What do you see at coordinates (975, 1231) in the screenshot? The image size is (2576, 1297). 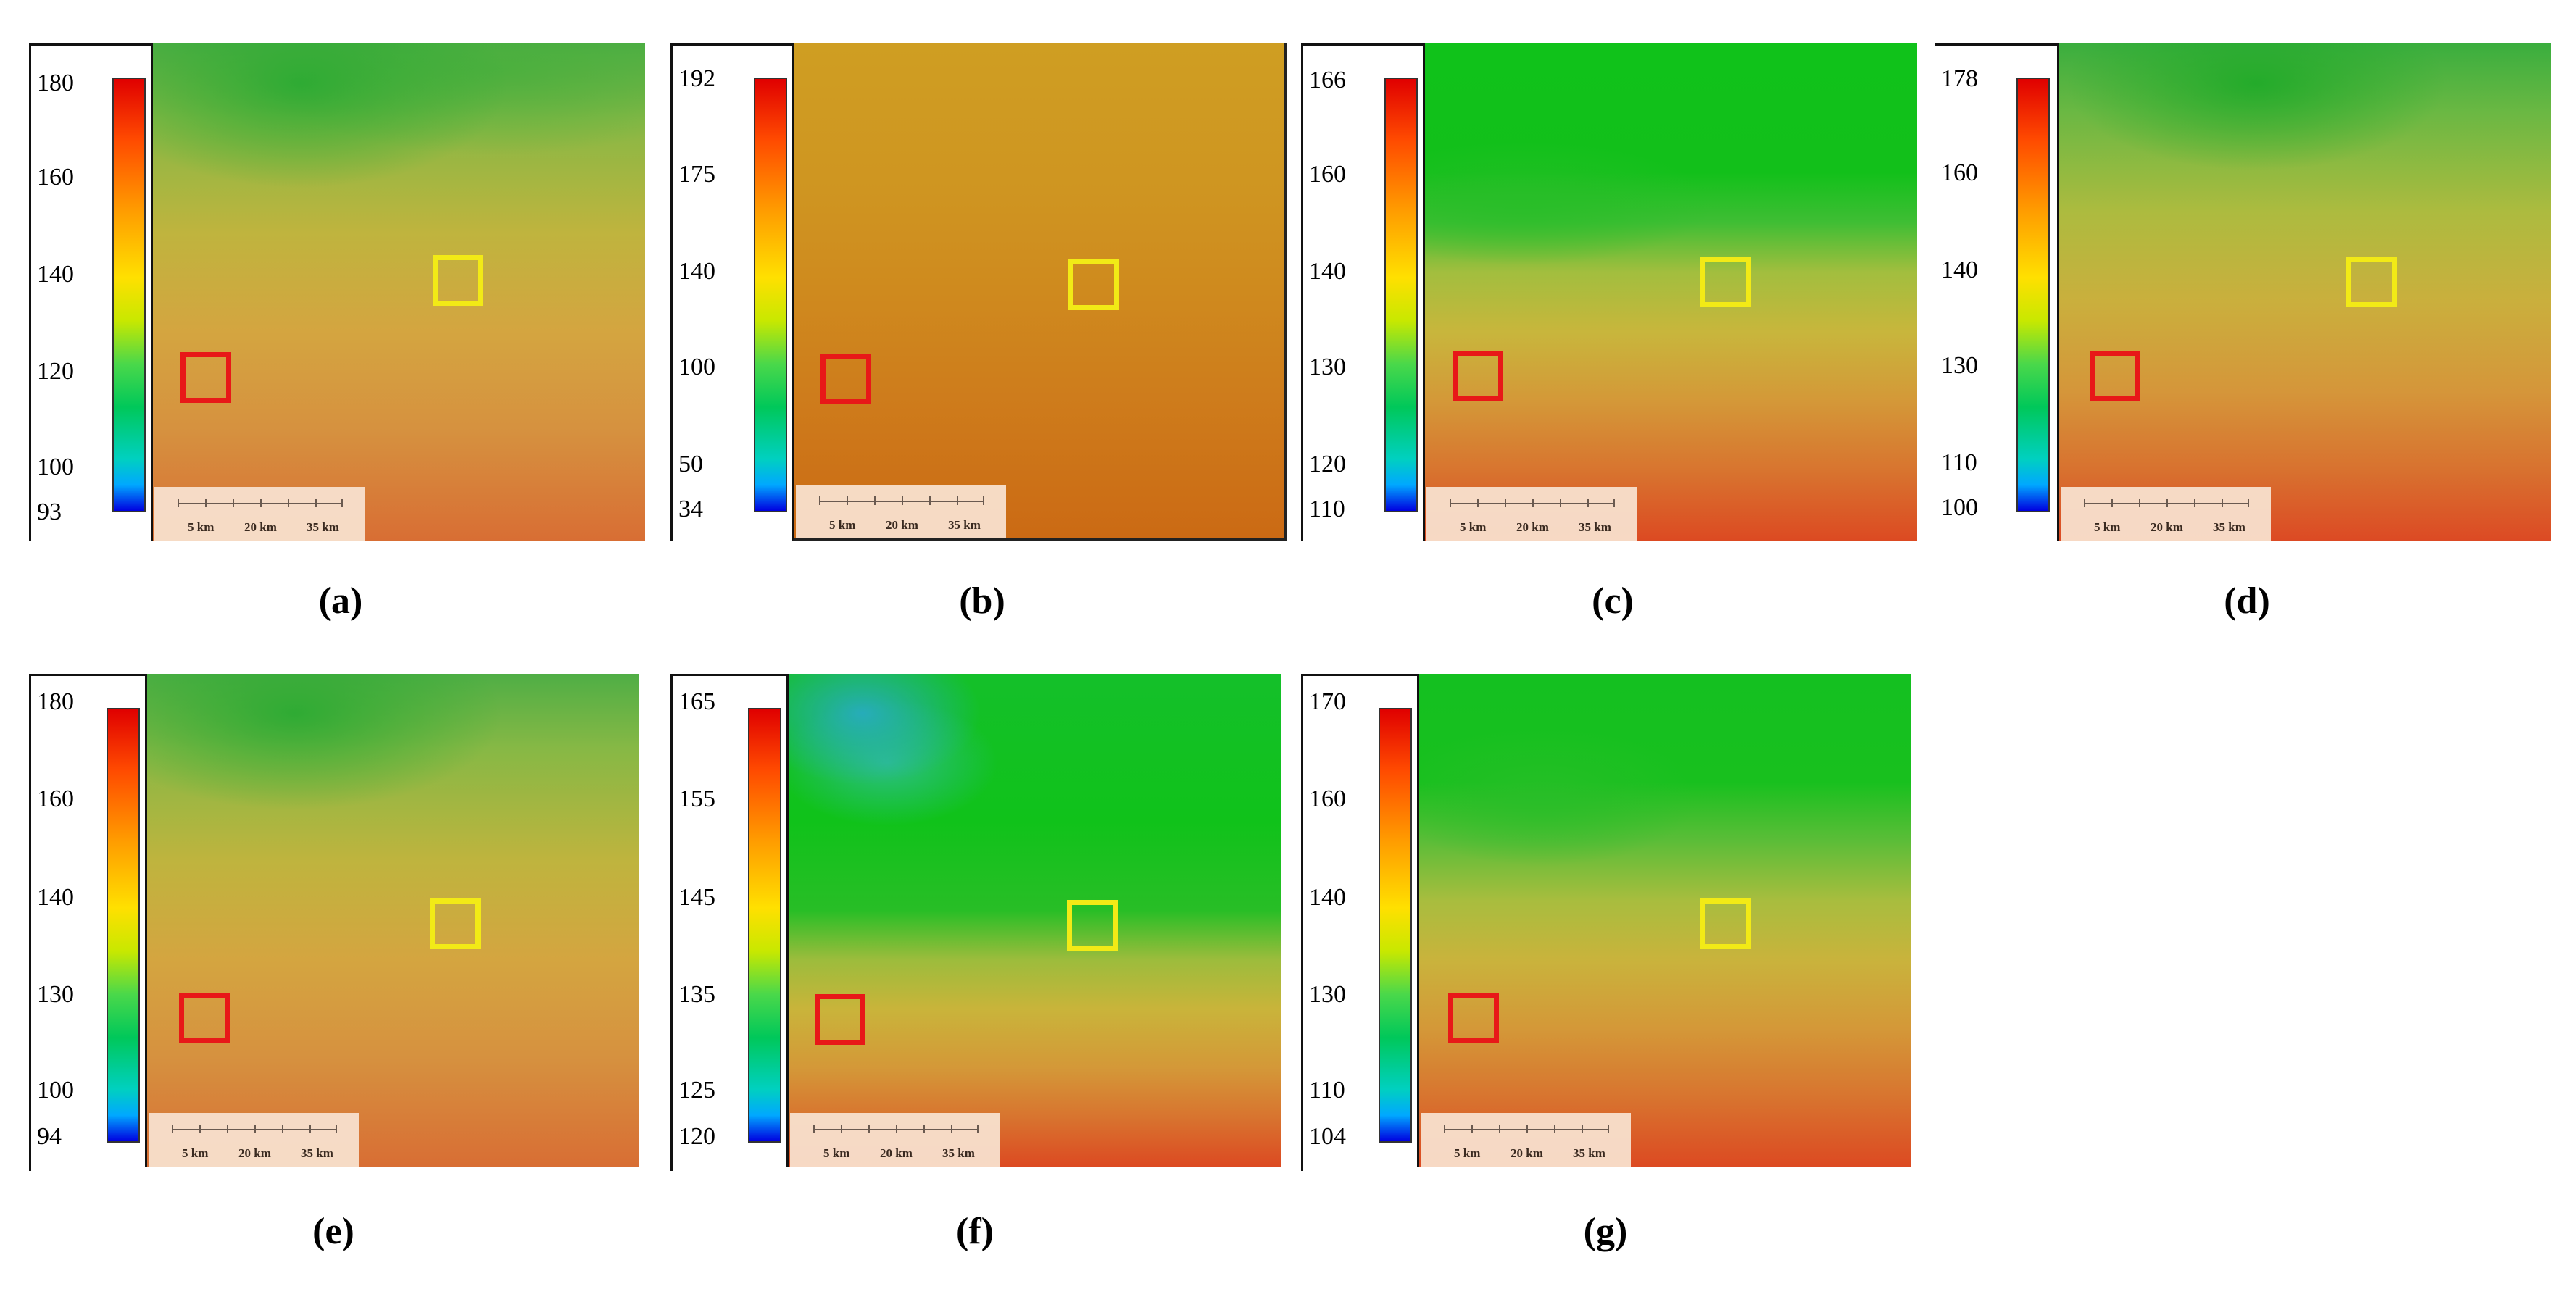 I see `caption-f: (f)` at bounding box center [975, 1231].